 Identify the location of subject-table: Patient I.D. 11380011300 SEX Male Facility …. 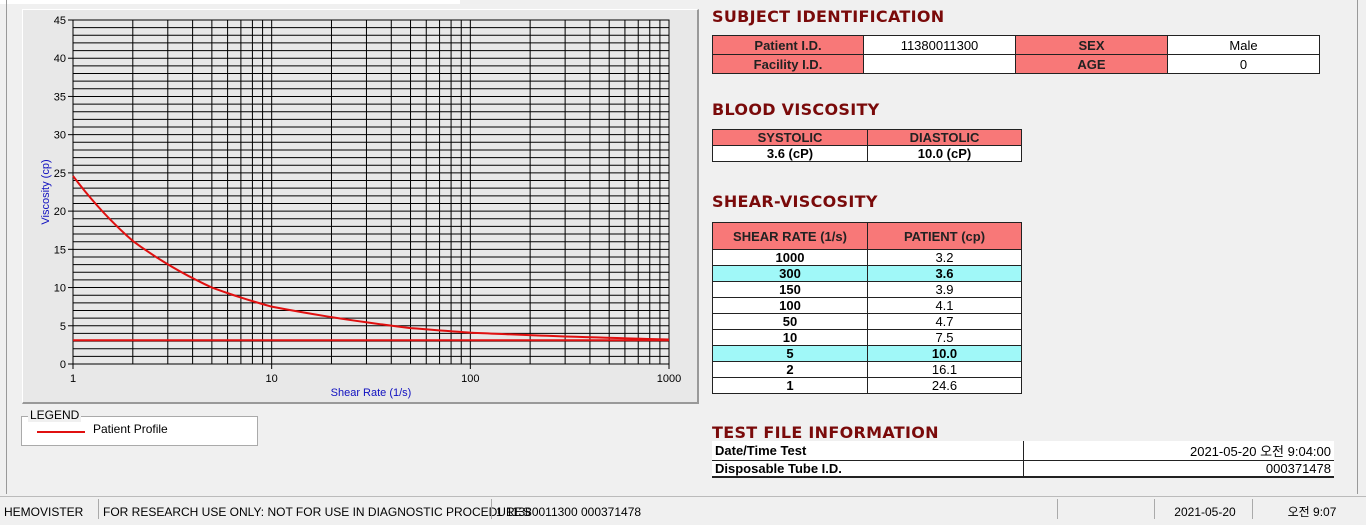
(1016, 54).